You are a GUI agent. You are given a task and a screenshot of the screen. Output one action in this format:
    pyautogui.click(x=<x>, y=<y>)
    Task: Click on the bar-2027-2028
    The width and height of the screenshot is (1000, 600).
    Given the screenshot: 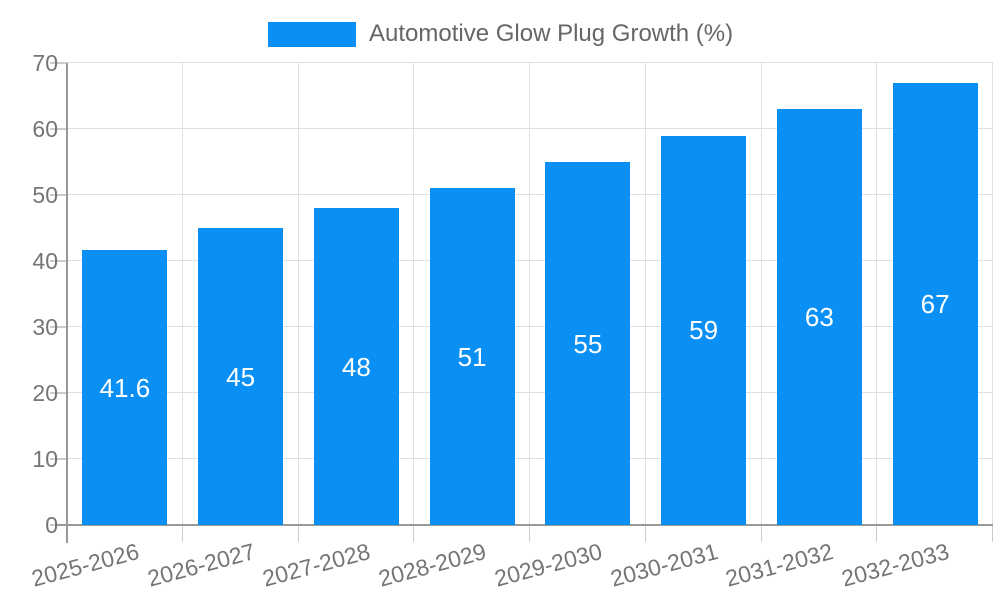 What is the action you would take?
    pyautogui.click(x=356, y=366)
    